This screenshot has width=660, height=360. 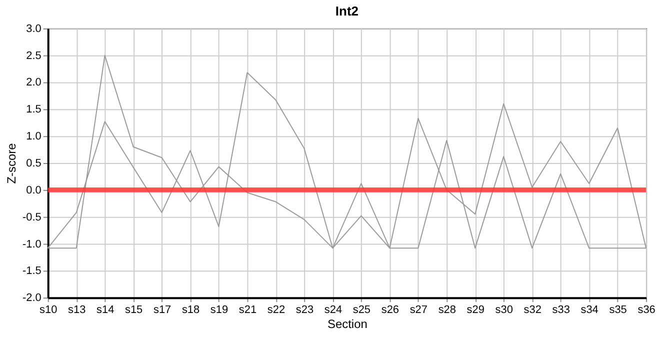 What do you see at coordinates (49, 310) in the screenshot?
I see `x-tick-label: s10` at bounding box center [49, 310].